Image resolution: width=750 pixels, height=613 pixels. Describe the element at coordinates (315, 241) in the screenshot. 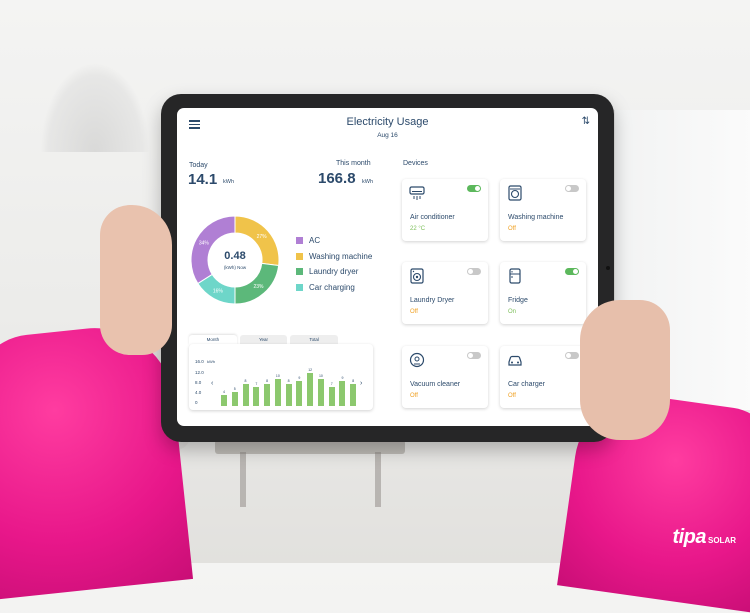

I see `legend-label: AC` at that location.